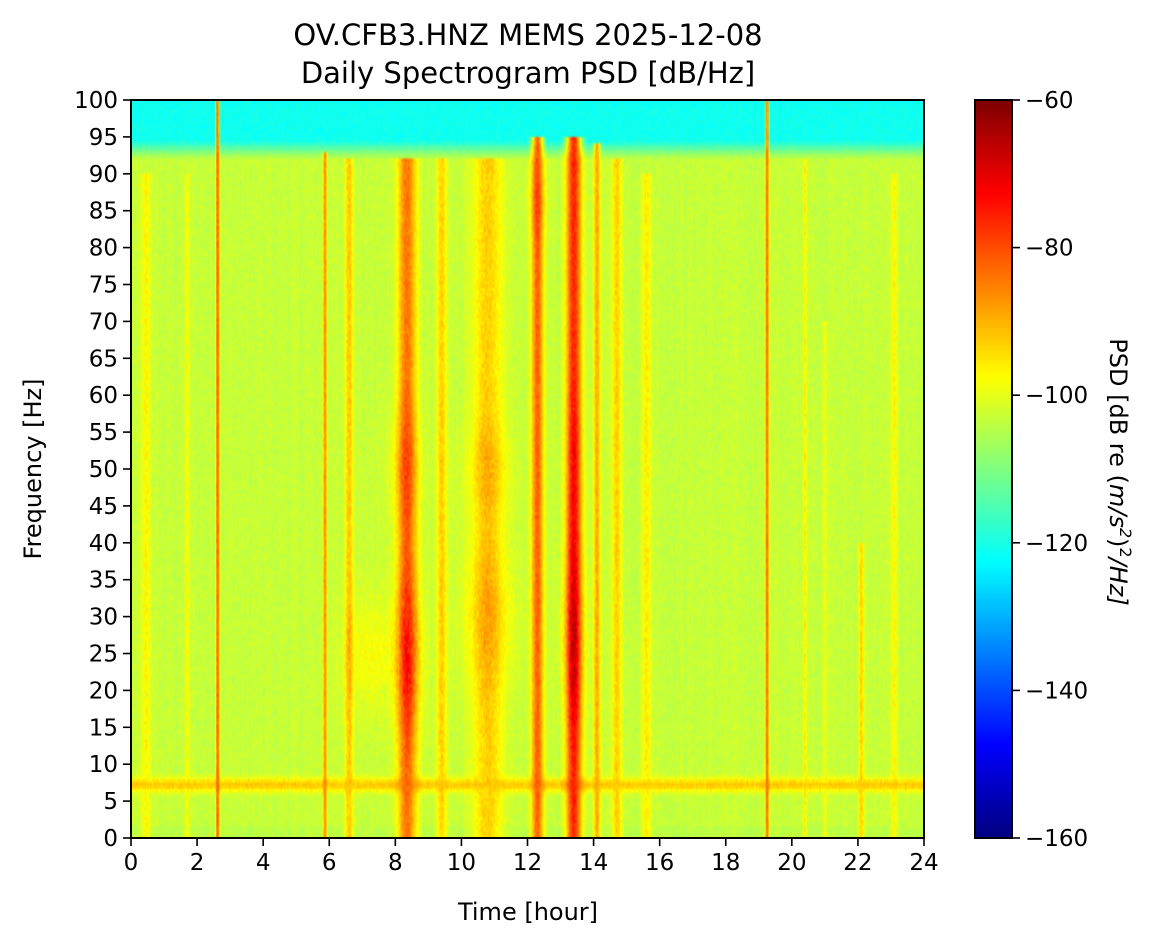 The height and width of the screenshot is (946, 1154). Describe the element at coordinates (857, 863) in the screenshot. I see `x-tick-label: 22` at that location.